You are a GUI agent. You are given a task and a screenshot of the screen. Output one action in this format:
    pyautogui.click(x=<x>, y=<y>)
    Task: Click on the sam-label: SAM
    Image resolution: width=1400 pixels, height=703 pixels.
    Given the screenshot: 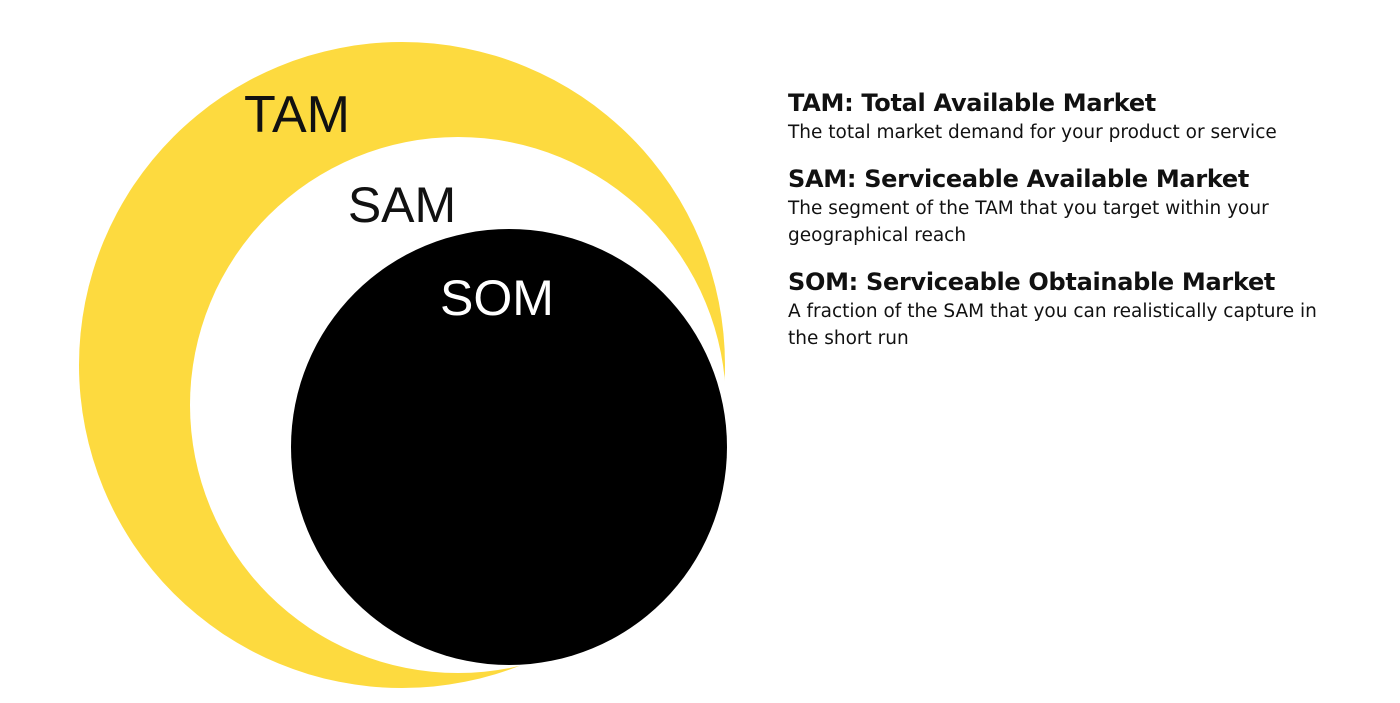 What is the action you would take?
    pyautogui.click(x=402, y=205)
    